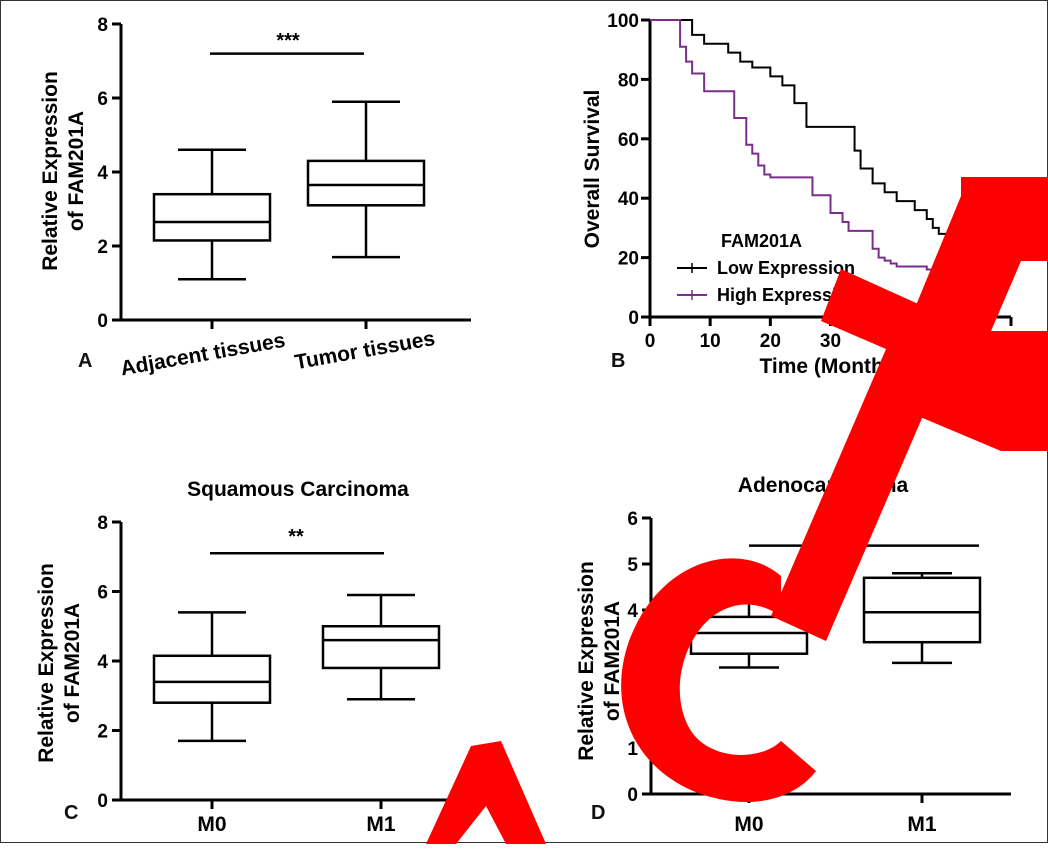  I want to click on panel-a-category-tumor: Tumor tissues, so click(365, 350).